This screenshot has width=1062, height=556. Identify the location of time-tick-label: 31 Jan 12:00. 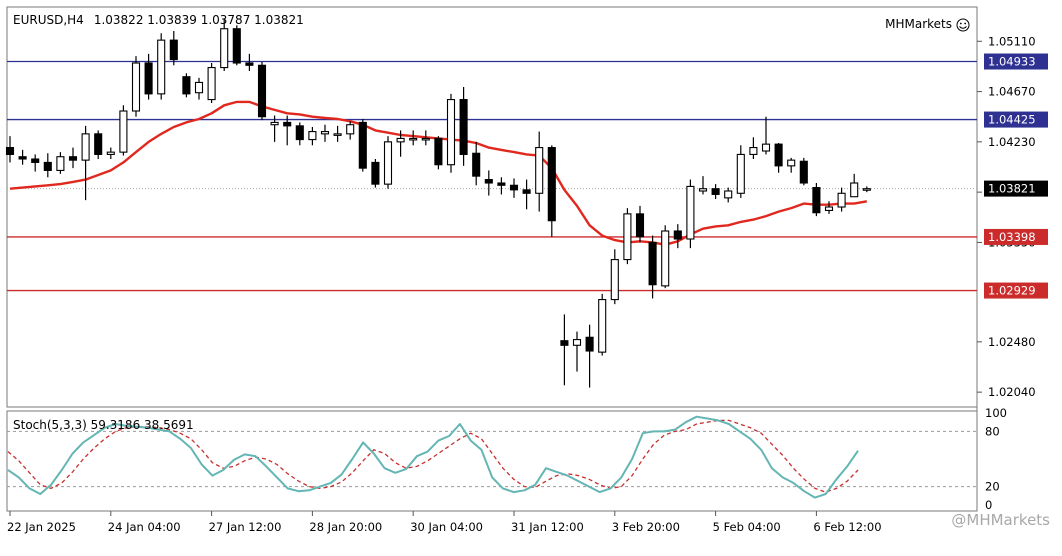
(547, 527).